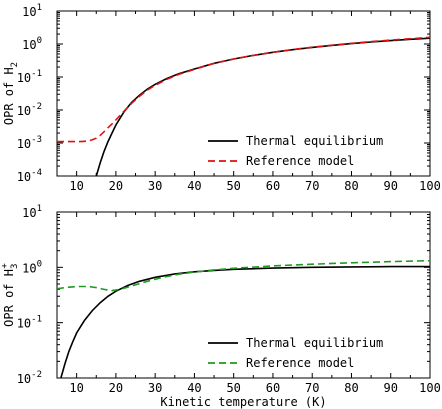  What do you see at coordinates (29, 176) in the screenshot?
I see `y-tick-label: 10⁻⁴` at bounding box center [29, 176].